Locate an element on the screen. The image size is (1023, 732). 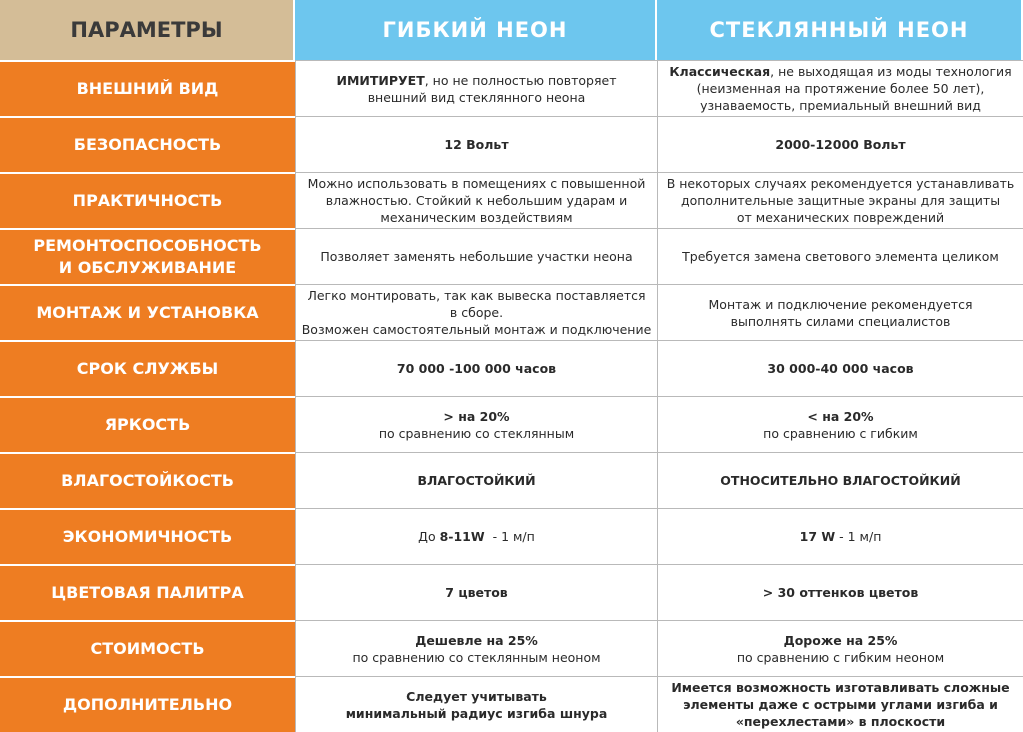
param-cell: ПРАКТИЧНОСТЬ is located at coordinates (147, 200).